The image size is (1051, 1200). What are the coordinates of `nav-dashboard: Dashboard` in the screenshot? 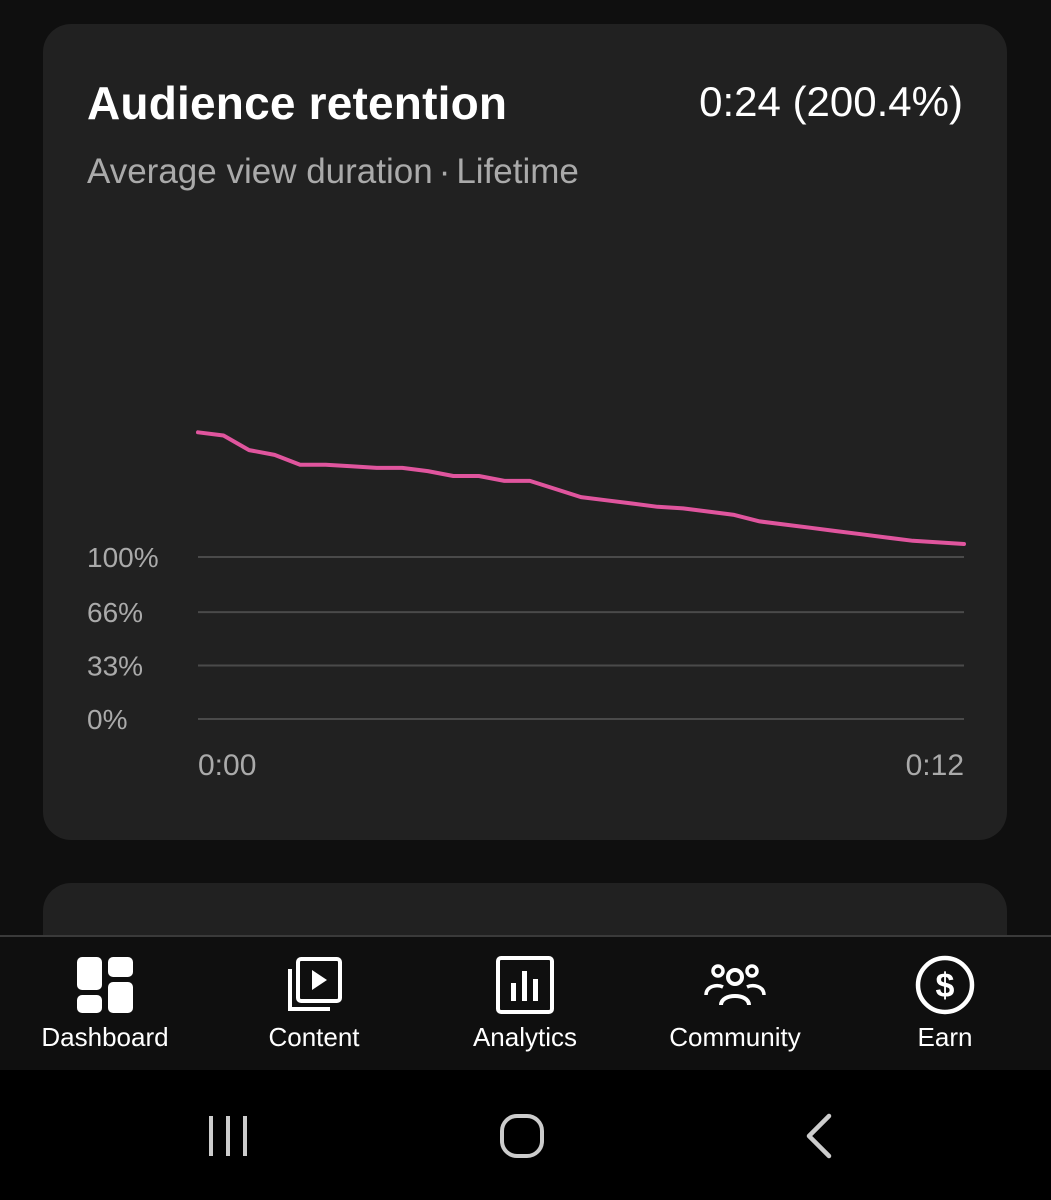 It's located at (105, 1003).